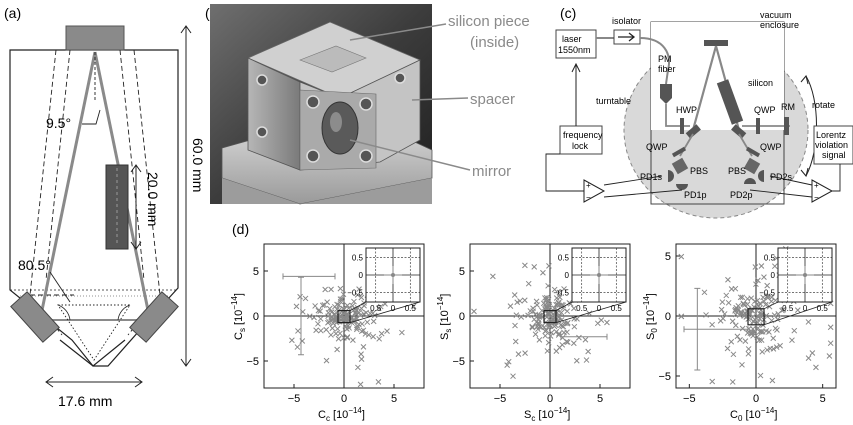  Describe the element at coordinates (394, 399) in the screenshot. I see `x-tick-label: 5` at that location.